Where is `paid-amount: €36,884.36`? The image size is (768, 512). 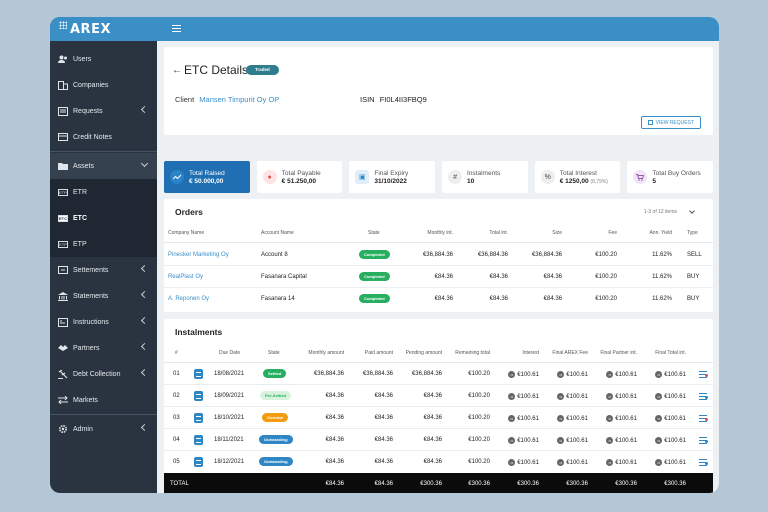
paid-amount: €36,884.36 is located at coordinates (377, 374).